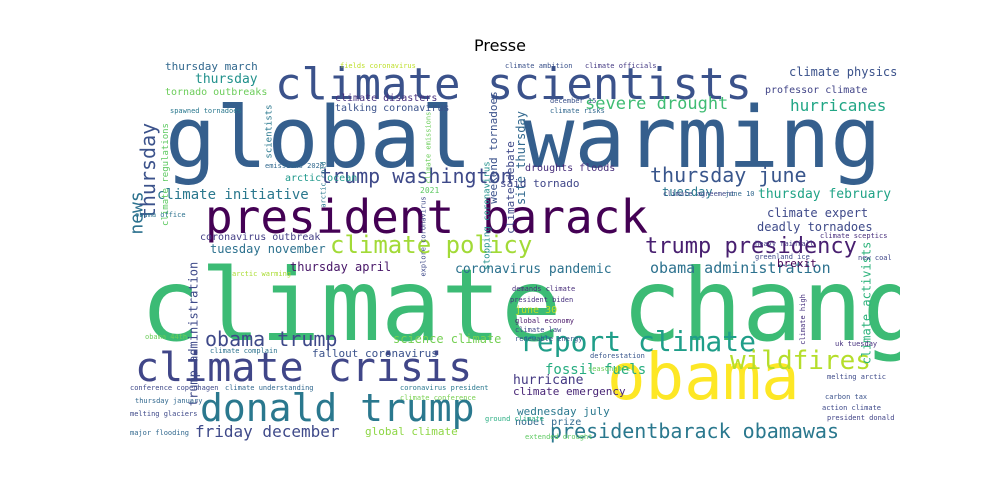  I want to click on word-thursday-february: thursday february, so click(825, 194).